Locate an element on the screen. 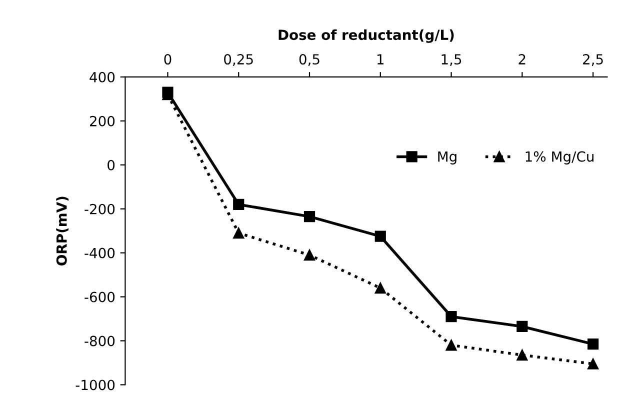  y-axis-title: ORP(mV) is located at coordinates (62, 231).